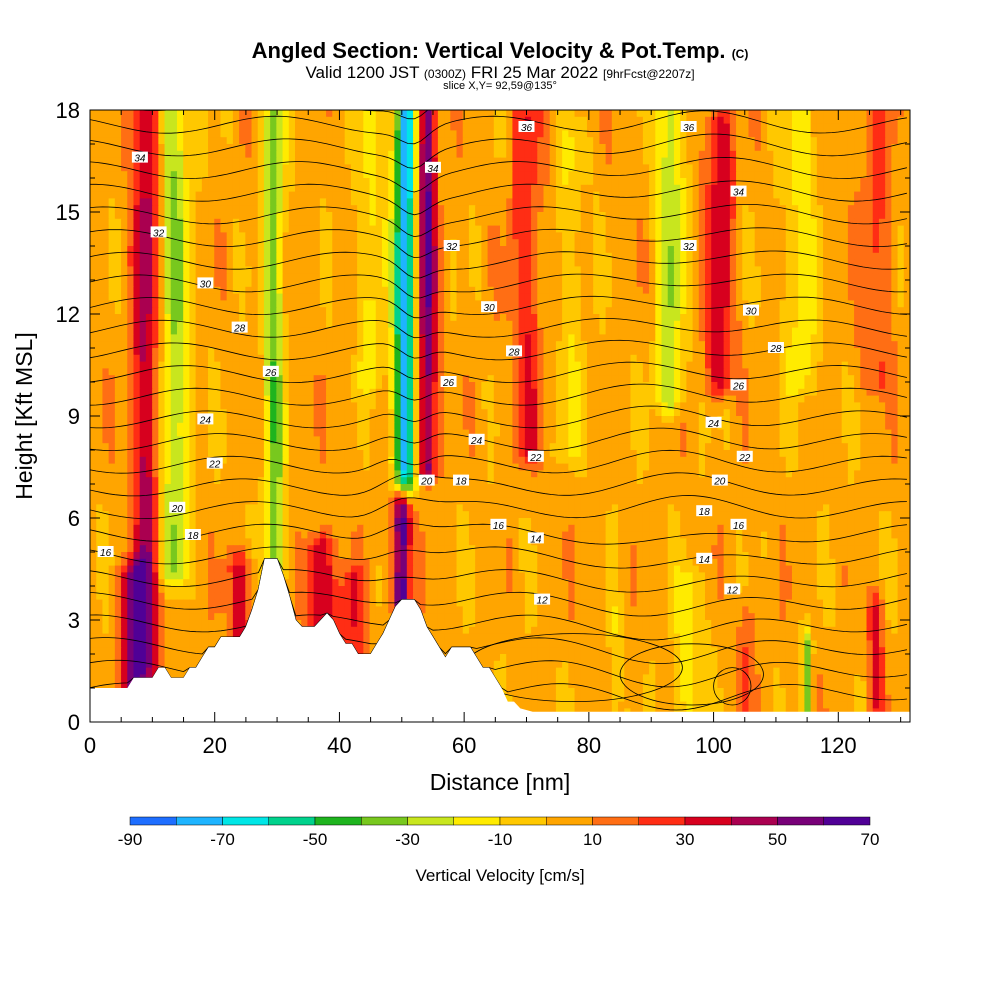 Image resolution: width=1000 pixels, height=1000 pixels. Describe the element at coordinates (839, 209) in the screenshot. I see `velocity-cell-1968` at that location.